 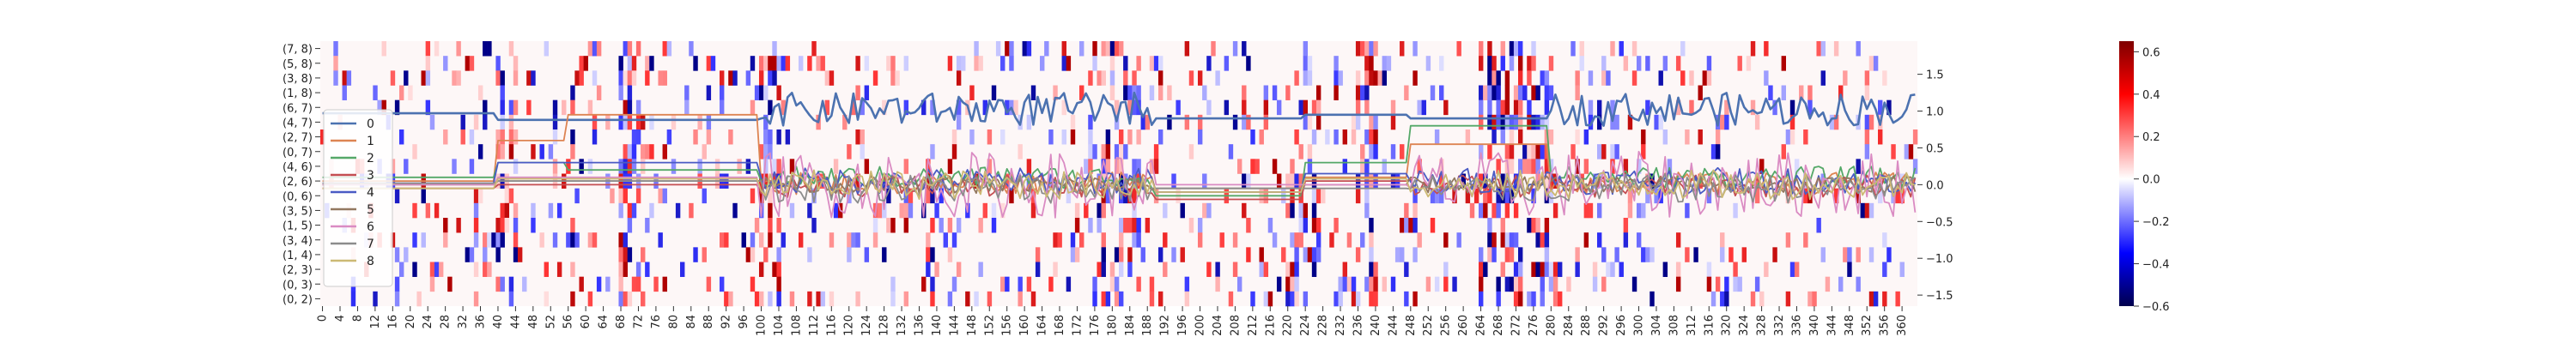 What do you see at coordinates (1078, 326) in the screenshot?
I see `x-tick-label: 172` at bounding box center [1078, 326].